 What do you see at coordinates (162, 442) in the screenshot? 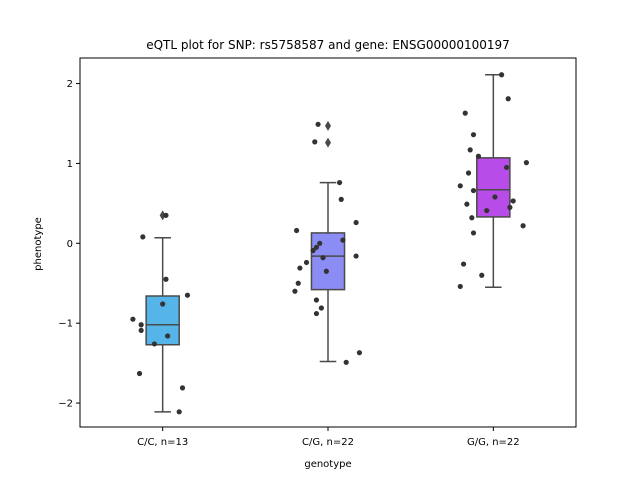
I see `x-tick-label: C/C, n=13` at bounding box center [162, 442].